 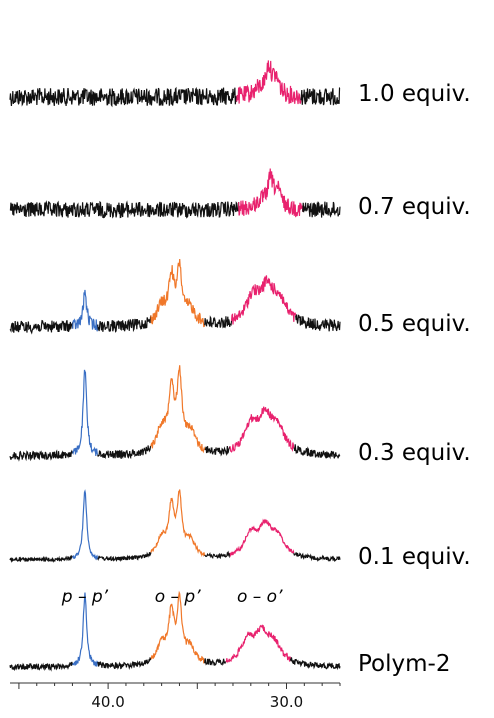 I want to click on x-tick-label: 30.0, so click(x=286, y=702).